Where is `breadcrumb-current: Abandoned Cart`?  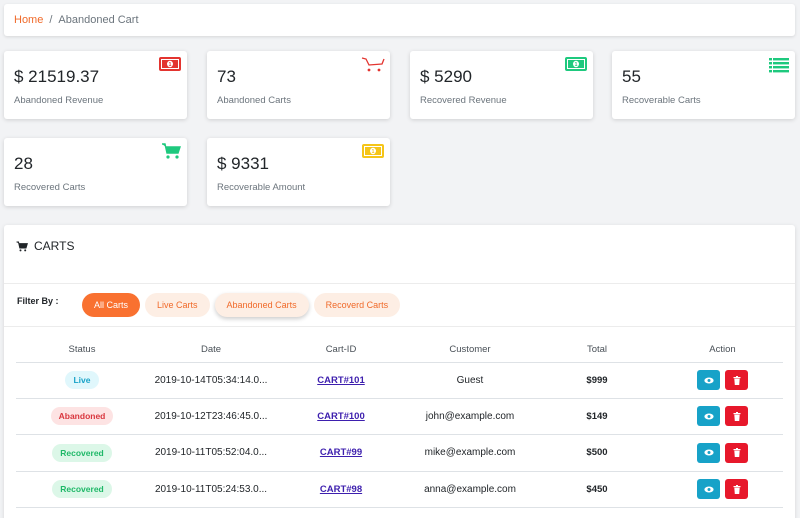
breadcrumb-current: Abandoned Cart is located at coordinates (98, 20).